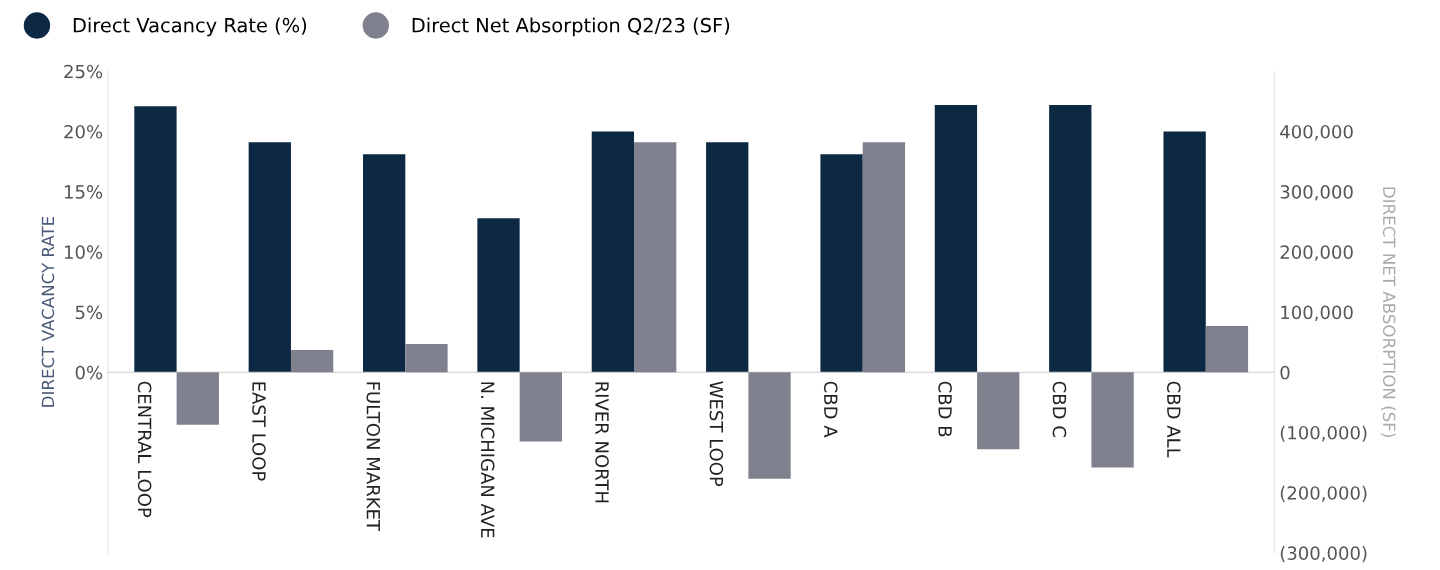 Image resolution: width=1440 pixels, height=570 pixels. What do you see at coordinates (259, 431) in the screenshot?
I see `x-tick-label: EAST LOOP` at bounding box center [259, 431].